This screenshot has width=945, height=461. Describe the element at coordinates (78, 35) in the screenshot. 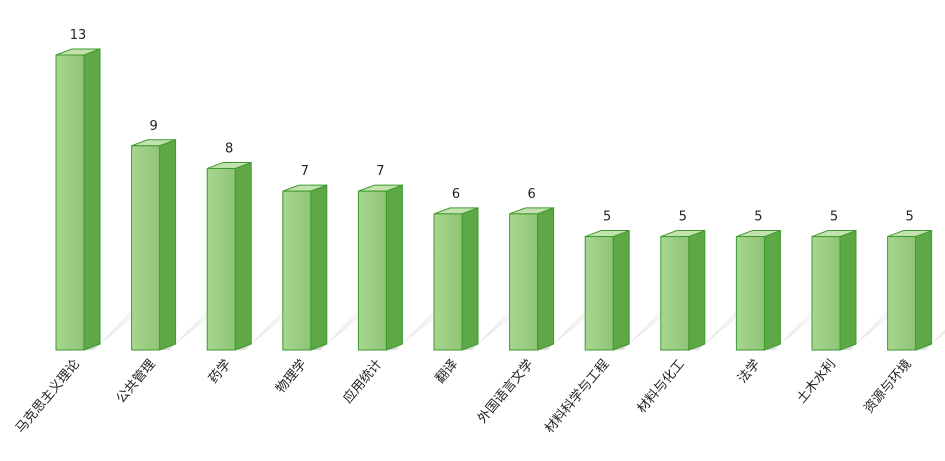

I see `data-label: 13` at that location.